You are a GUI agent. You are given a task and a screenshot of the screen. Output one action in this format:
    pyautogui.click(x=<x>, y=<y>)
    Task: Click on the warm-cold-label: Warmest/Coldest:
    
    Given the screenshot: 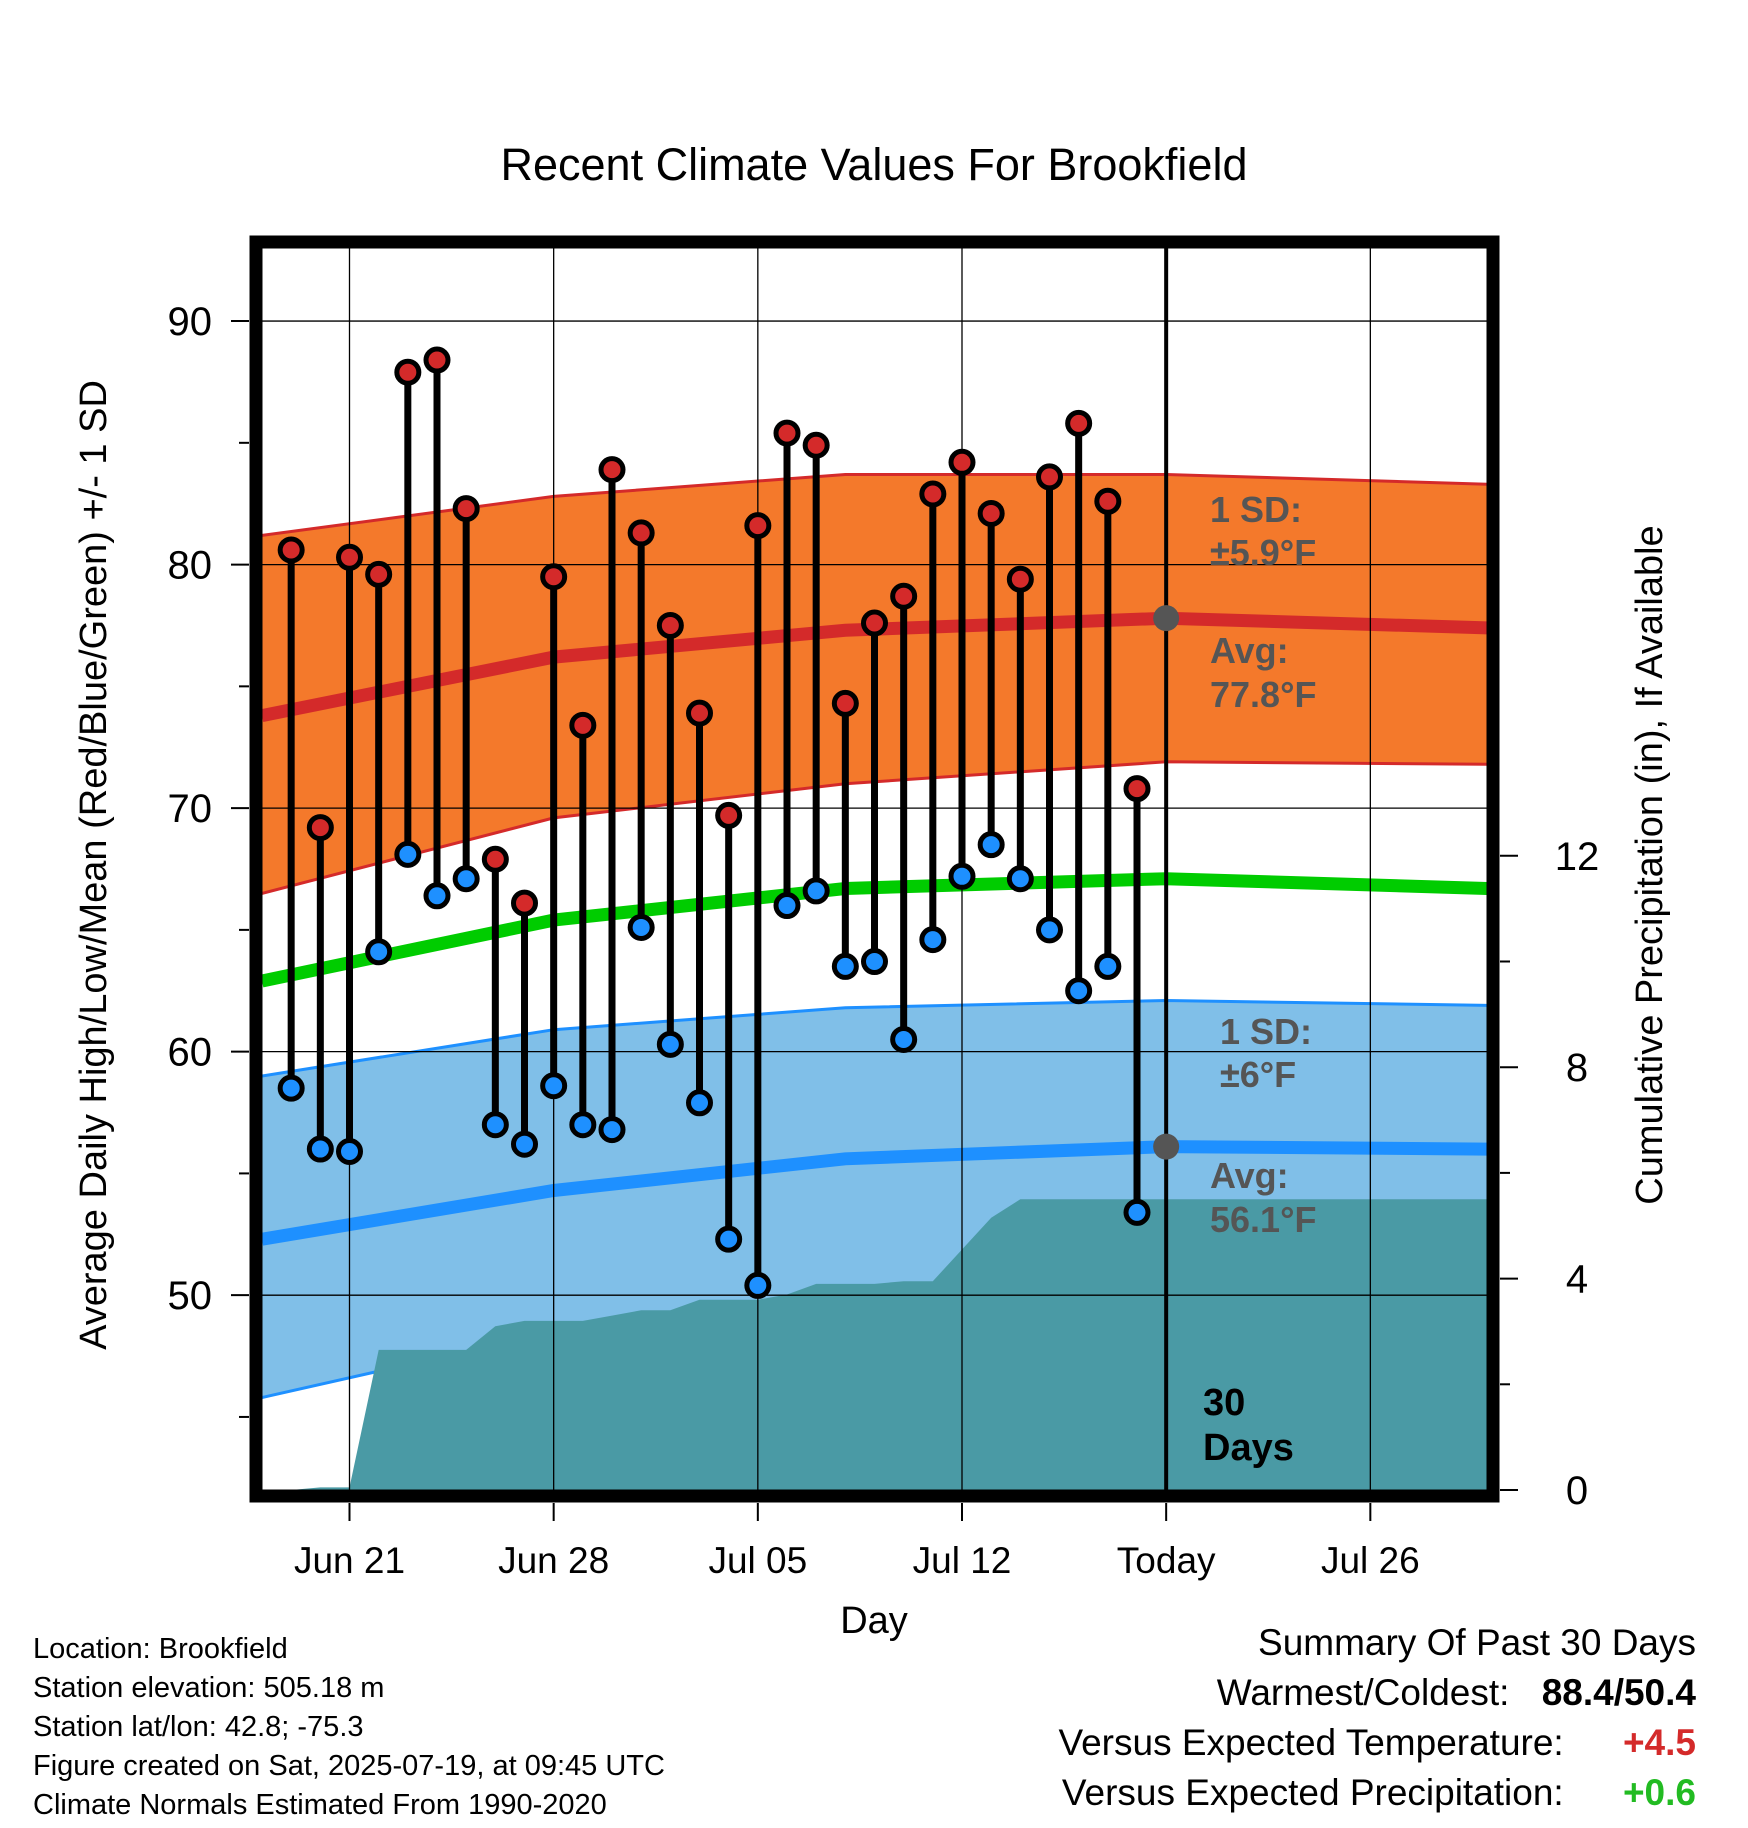 What is the action you would take?
    pyautogui.click(x=1363, y=1692)
    